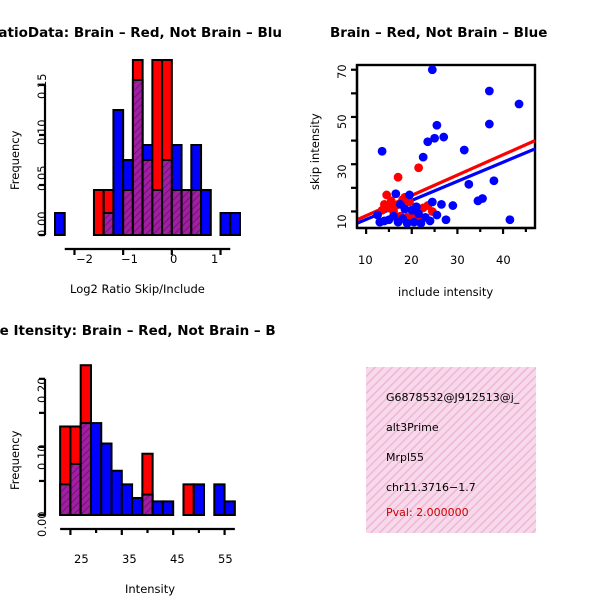 This screenshot has height=600, width=600. I want to click on annotation-info-box, so click(451, 450).